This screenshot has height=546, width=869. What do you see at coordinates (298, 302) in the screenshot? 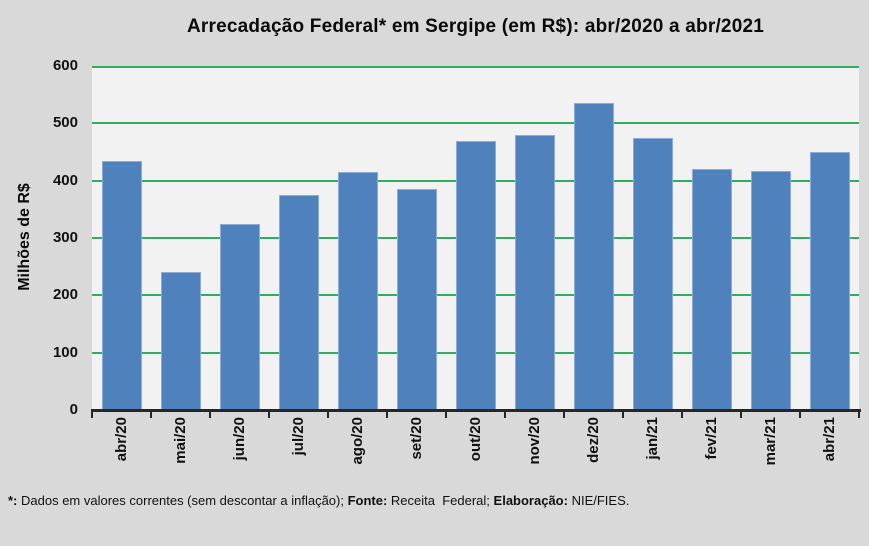
I see `bar-jul/20` at bounding box center [298, 302].